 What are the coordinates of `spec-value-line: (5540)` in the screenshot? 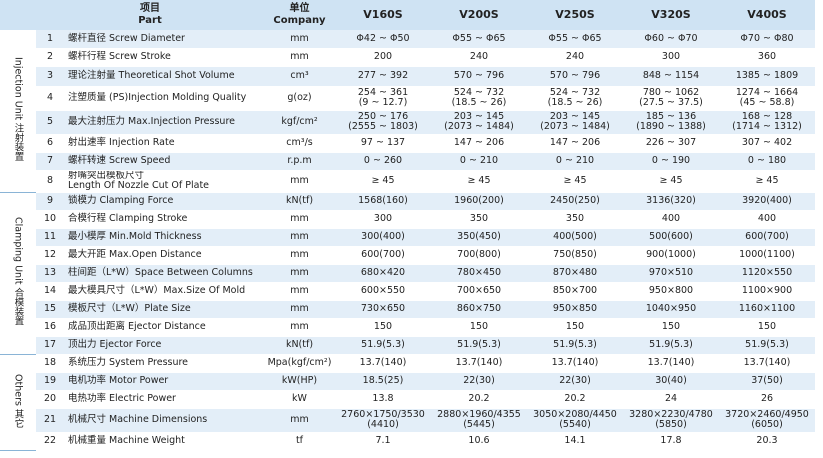 It's located at (575, 424).